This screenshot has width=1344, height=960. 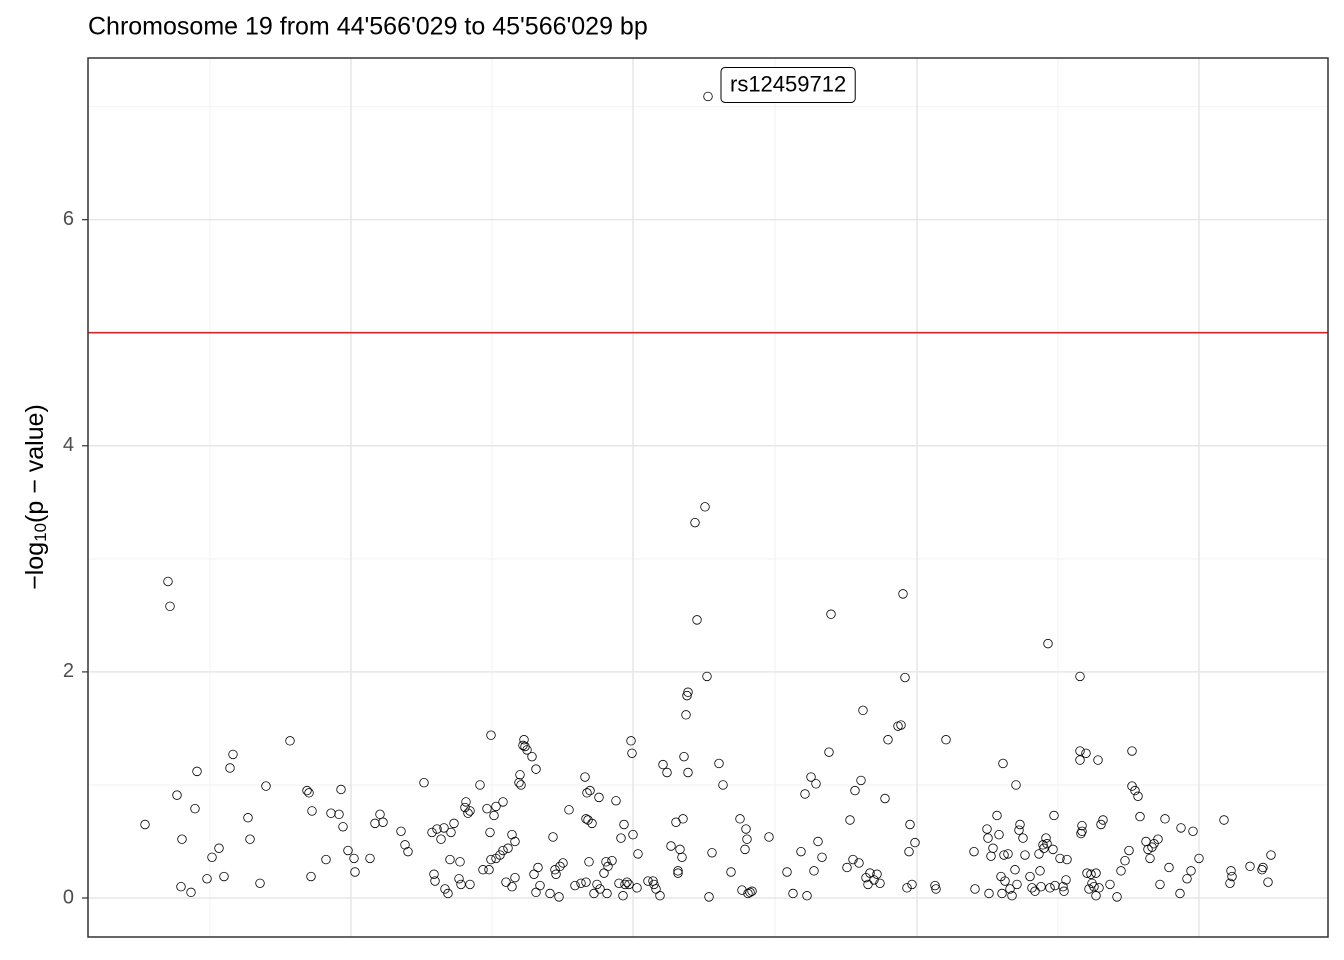 What do you see at coordinates (35, 463) in the screenshot?
I see `y-label-part: (p − value)` at bounding box center [35, 463].